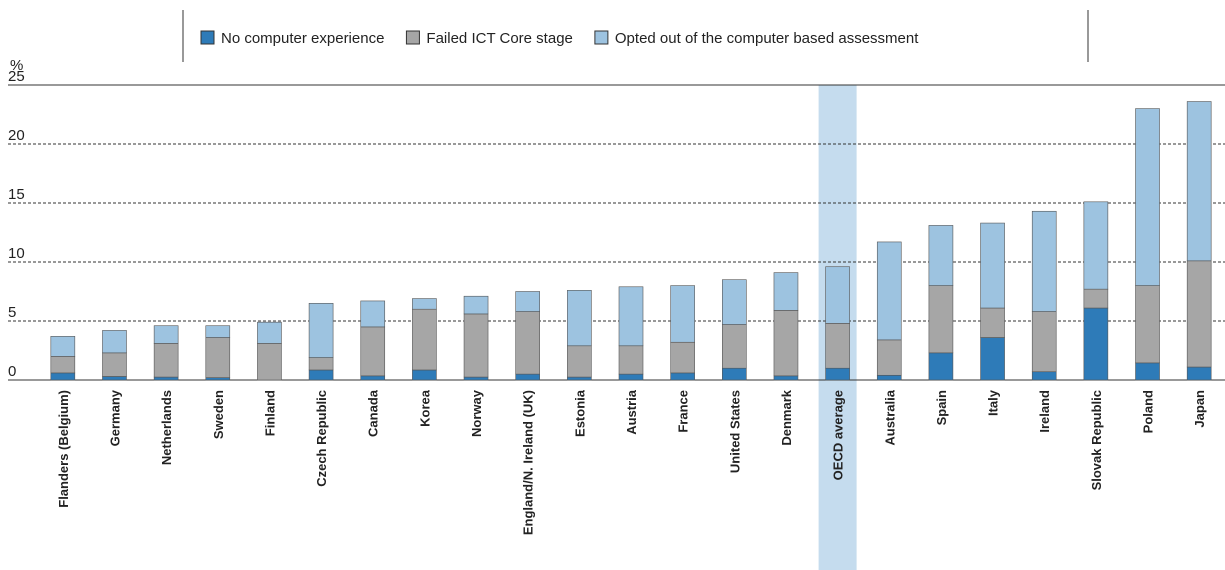 This screenshot has height=570, width=1225. Describe the element at coordinates (579, 413) in the screenshot. I see `x-tick-label: Estonia` at that location.